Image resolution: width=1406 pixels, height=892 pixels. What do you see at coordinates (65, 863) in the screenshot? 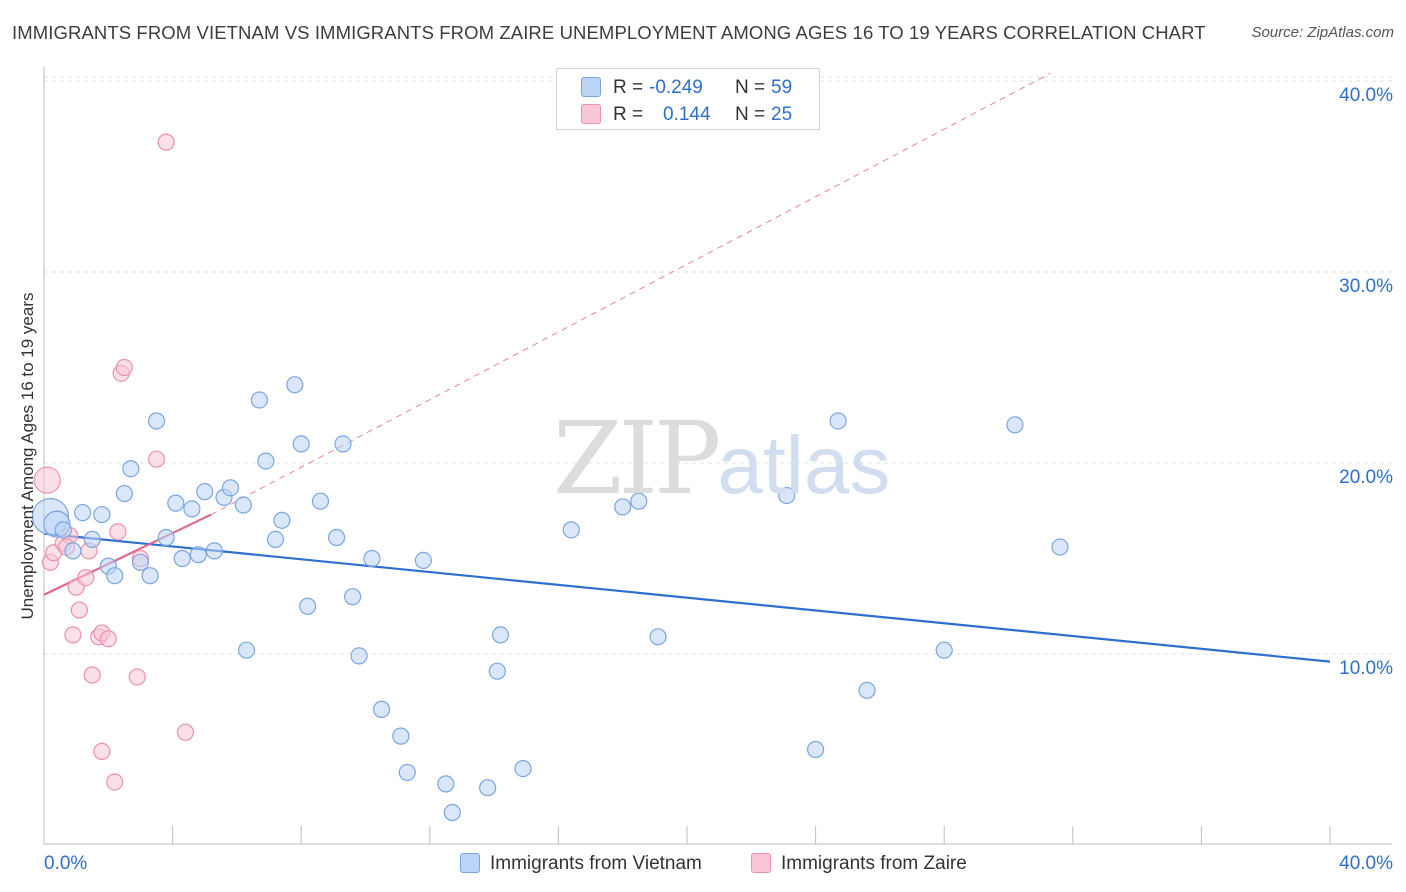
I see `x-tick-label: 0.0%` at bounding box center [65, 863].